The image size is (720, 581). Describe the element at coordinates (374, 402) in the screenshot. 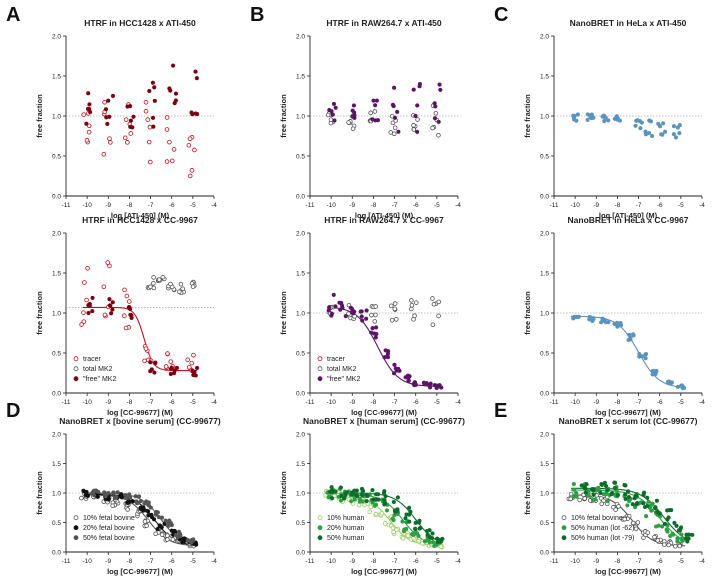

I see `x-tick-label: -8` at that location.